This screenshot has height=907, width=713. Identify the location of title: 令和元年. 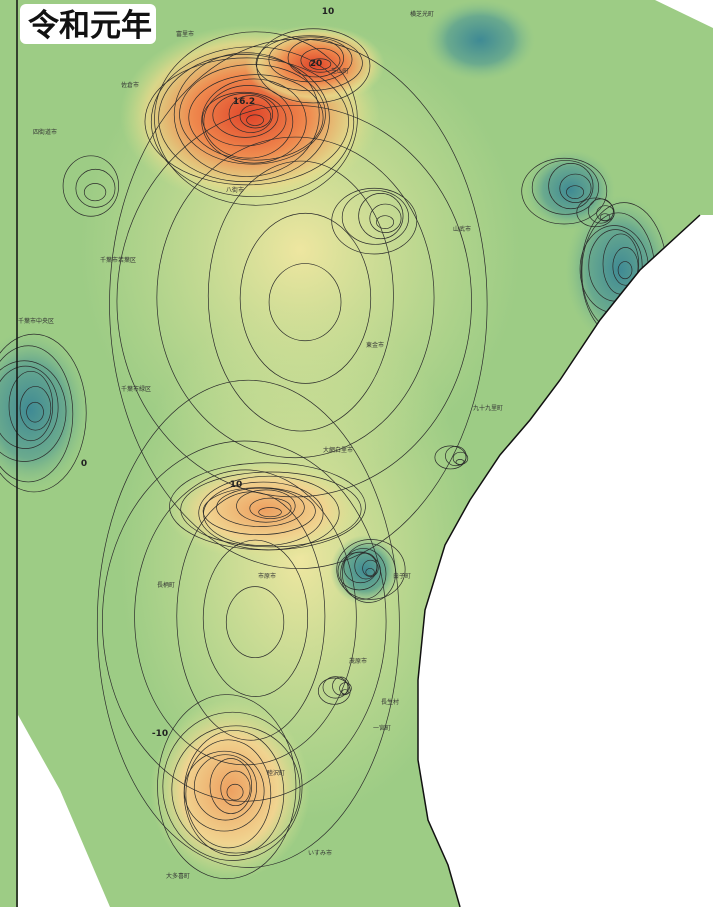
(90, 26).